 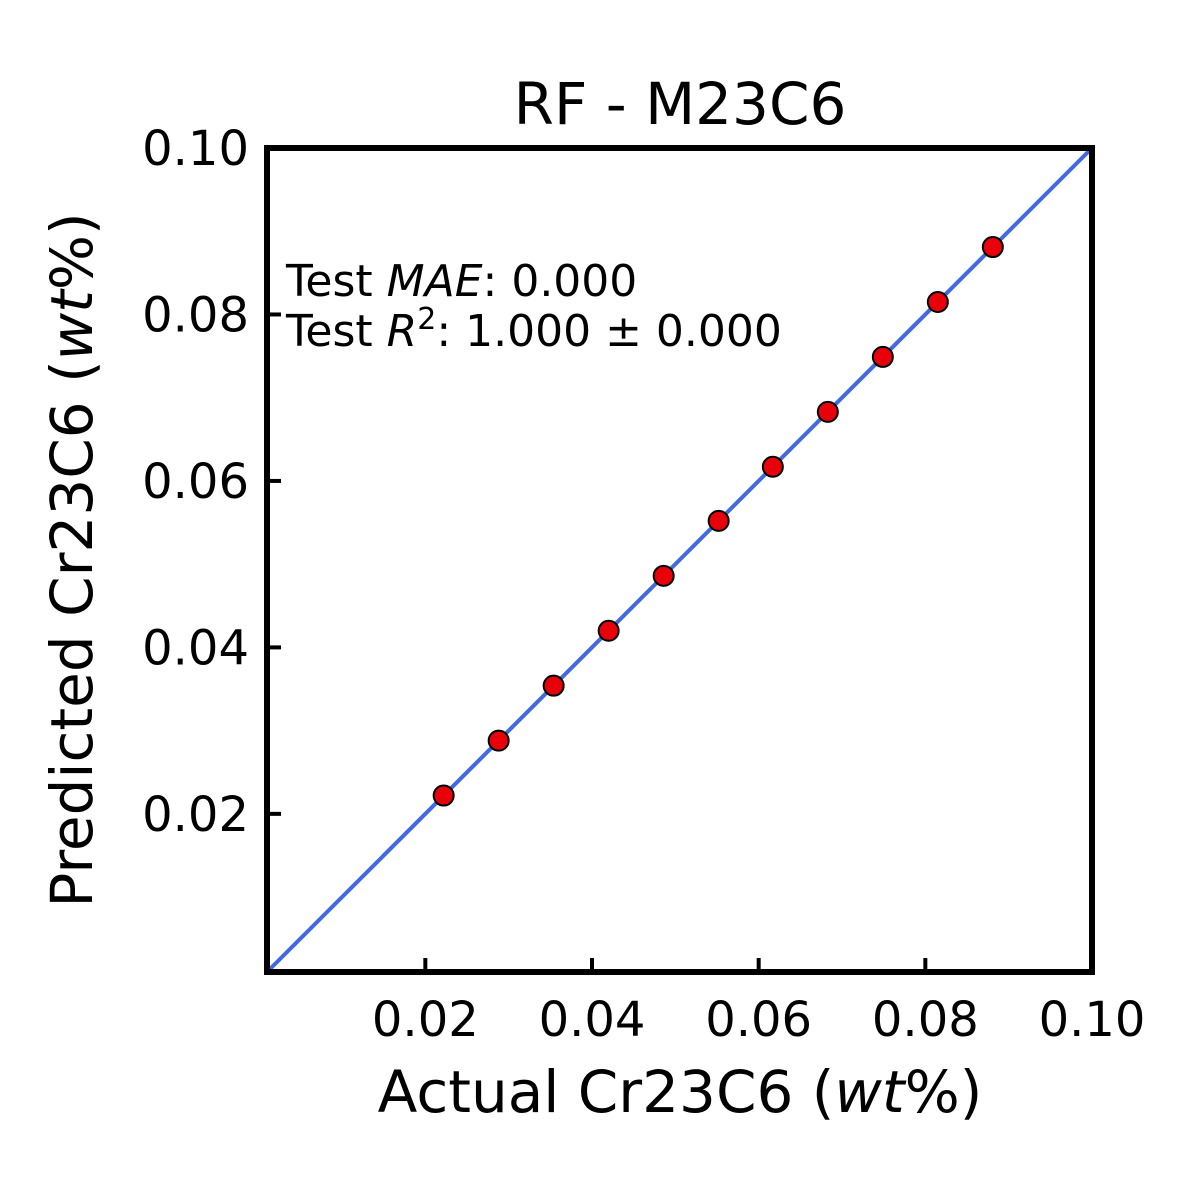 What do you see at coordinates (533, 330) in the screenshot?
I see `r2-annotation: Test R2: 1.000 ± 0.000` at bounding box center [533, 330].